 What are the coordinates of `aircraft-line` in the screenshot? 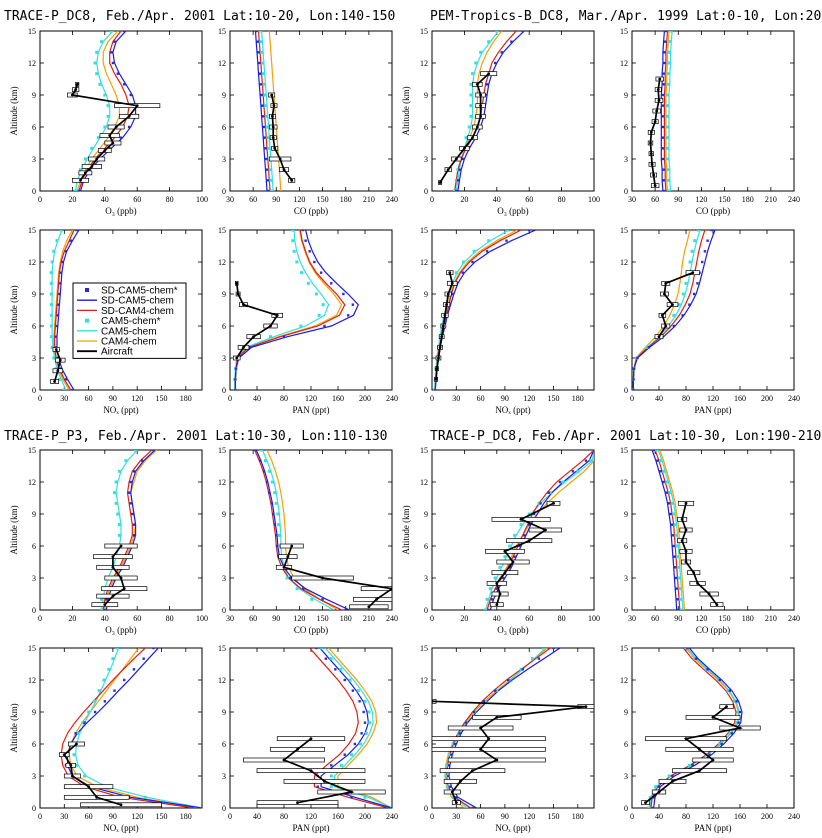 It's located at (699, 554).